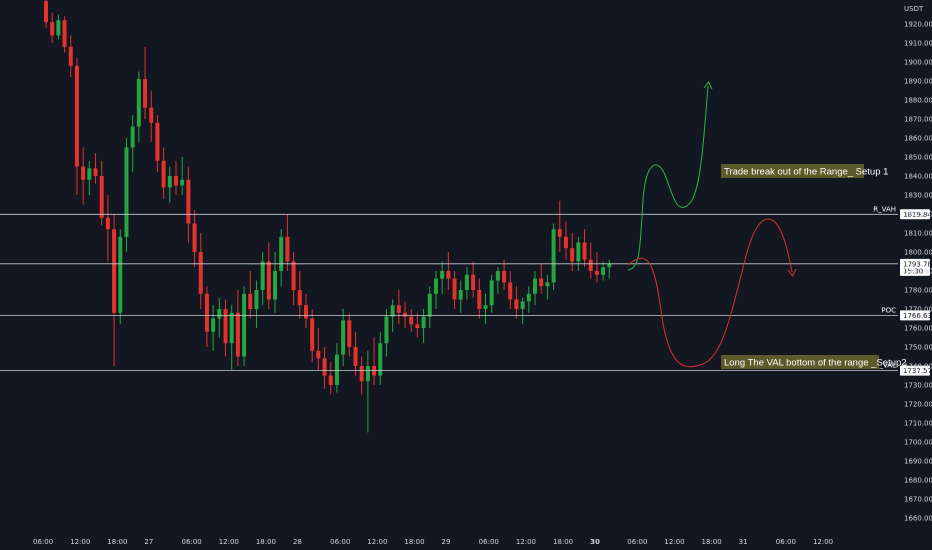 The width and height of the screenshot is (932, 550). What do you see at coordinates (792, 171) in the screenshot?
I see `annotation-setup1-box` at bounding box center [792, 171].